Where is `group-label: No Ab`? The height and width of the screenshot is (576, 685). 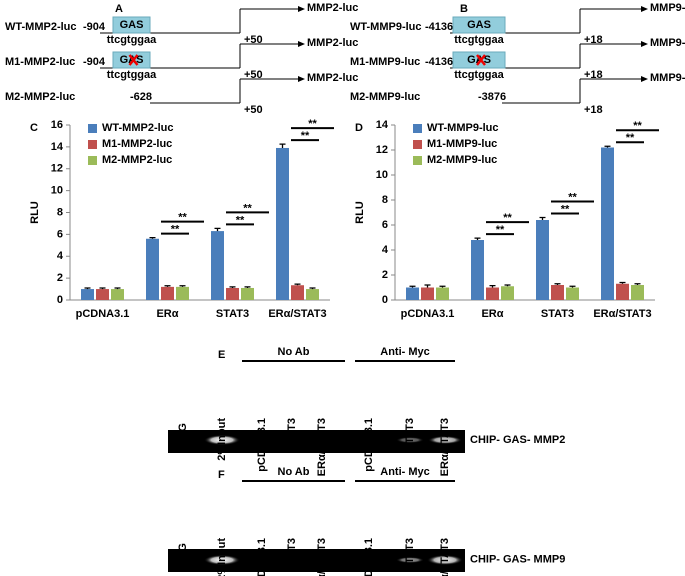 group-label: No Ab is located at coordinates (294, 472).